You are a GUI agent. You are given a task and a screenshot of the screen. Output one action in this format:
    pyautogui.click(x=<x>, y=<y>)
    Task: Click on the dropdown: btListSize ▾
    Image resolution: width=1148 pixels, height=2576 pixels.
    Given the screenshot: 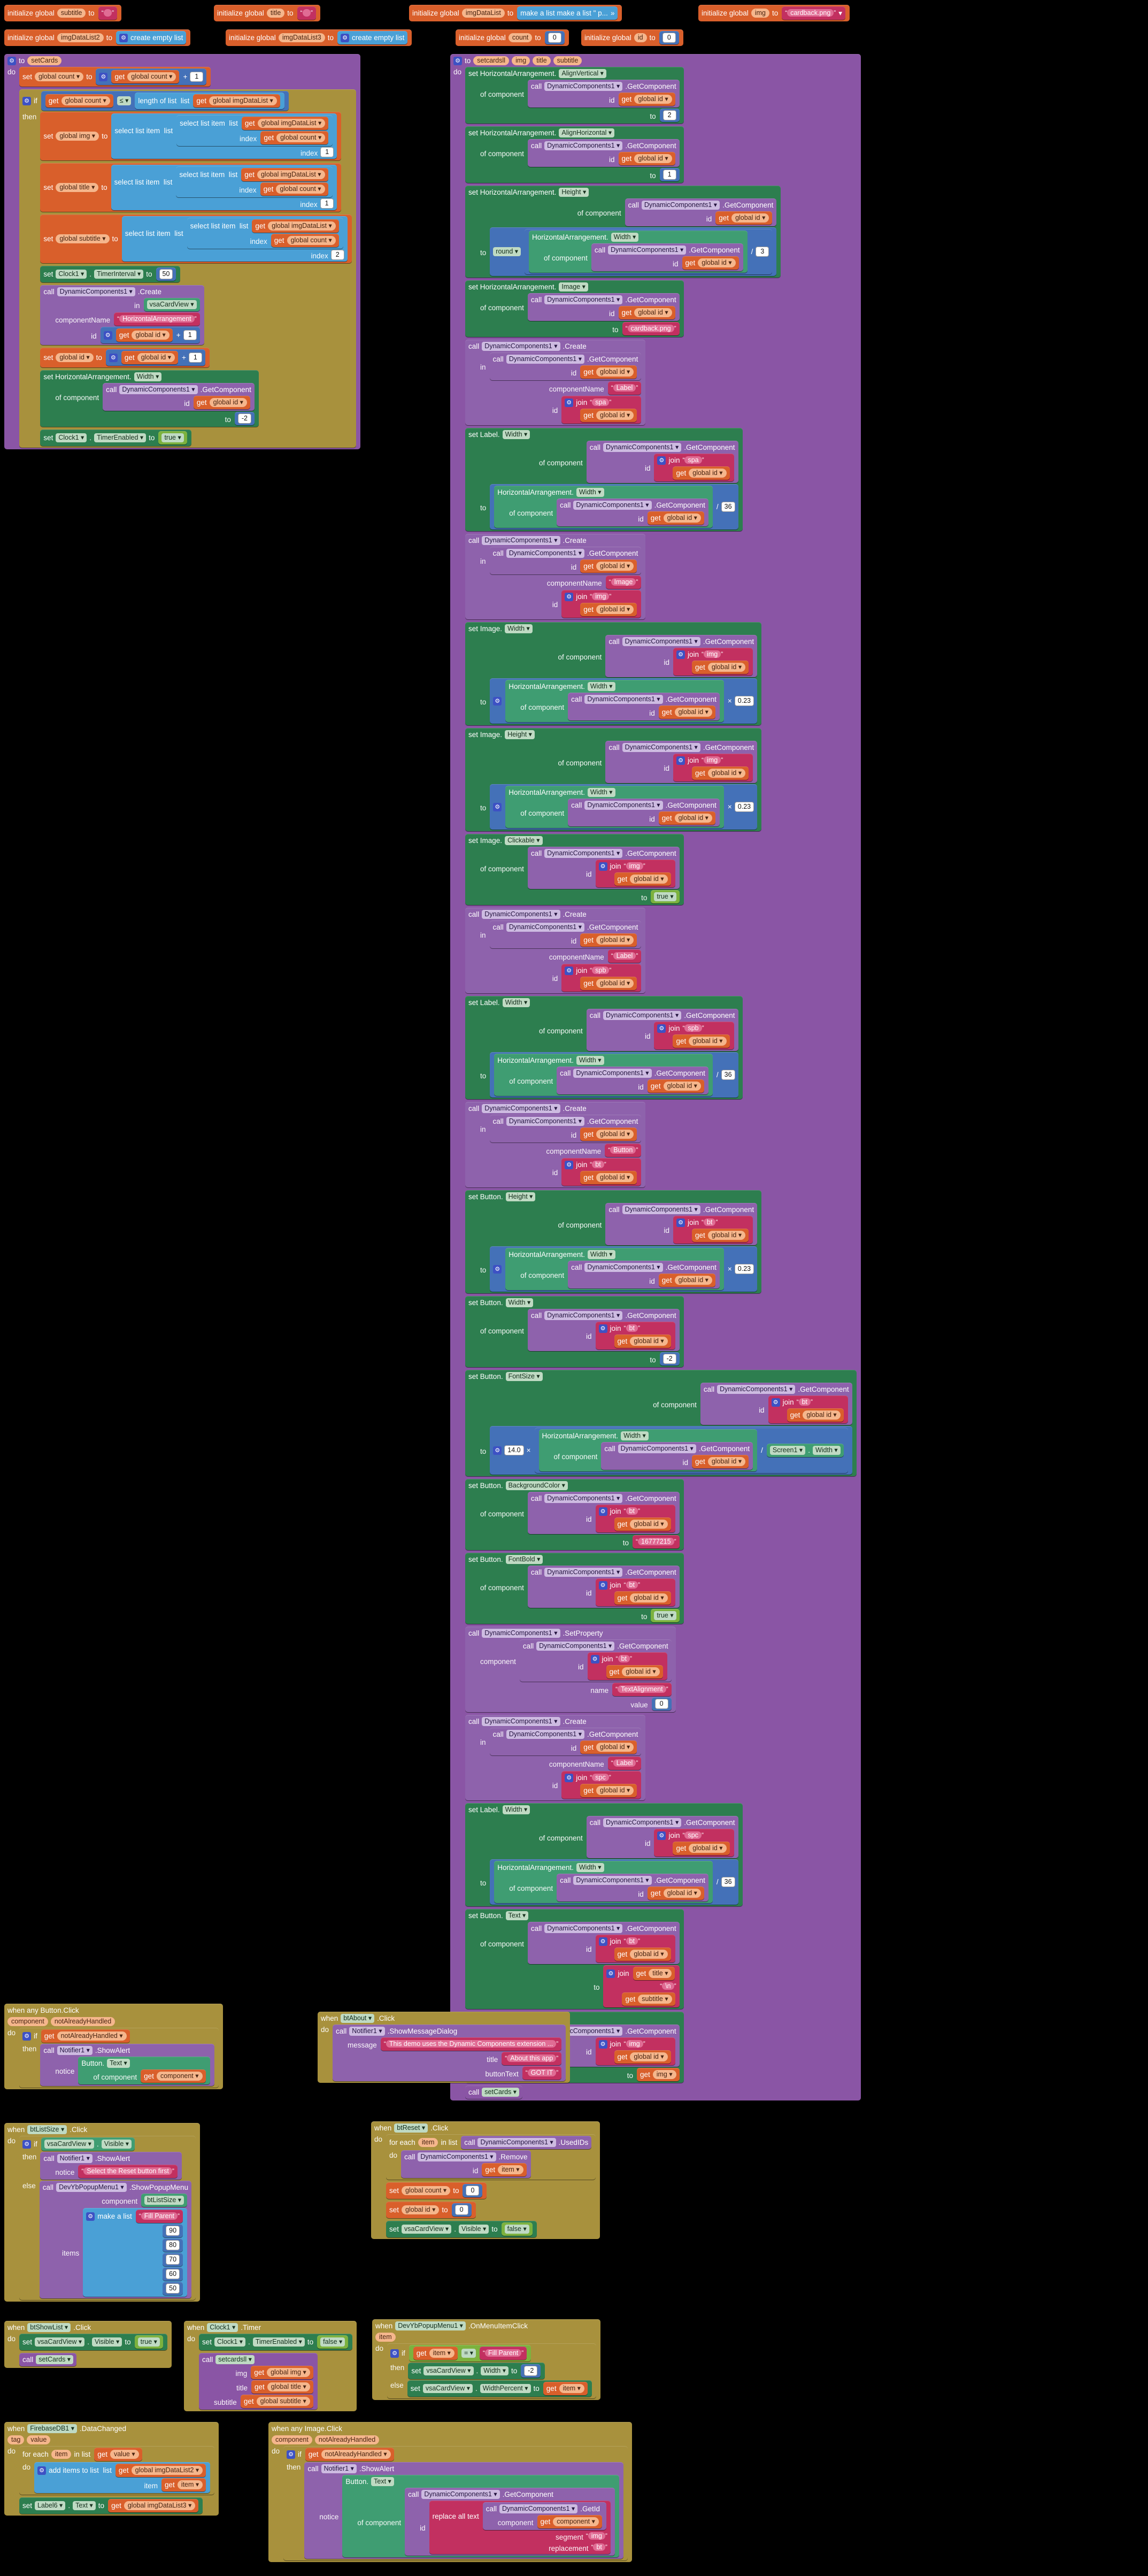 What is the action you would take?
    pyautogui.click(x=164, y=2200)
    